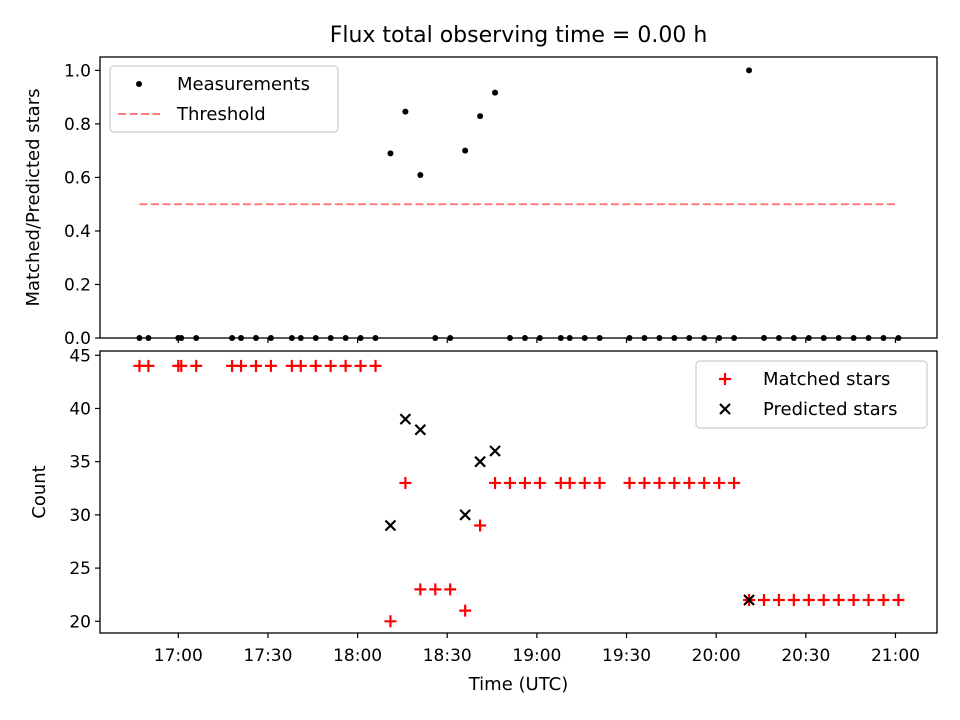  What do you see at coordinates (77, 285) in the screenshot?
I see `ratio-y-tick-label-1: 0.2` at bounding box center [77, 285].